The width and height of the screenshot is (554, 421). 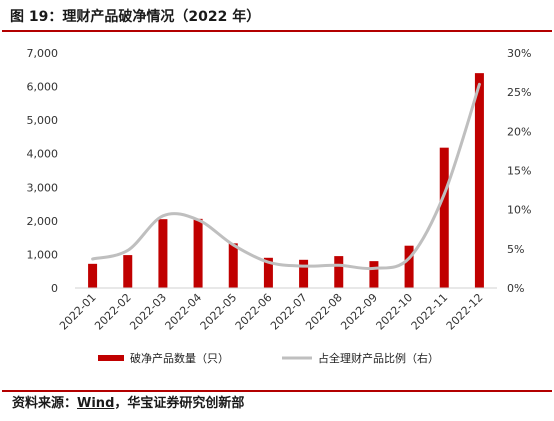 What do you see at coordinates (324, 312) in the screenshot?
I see `x-tick-label: 2022-08` at bounding box center [324, 312].